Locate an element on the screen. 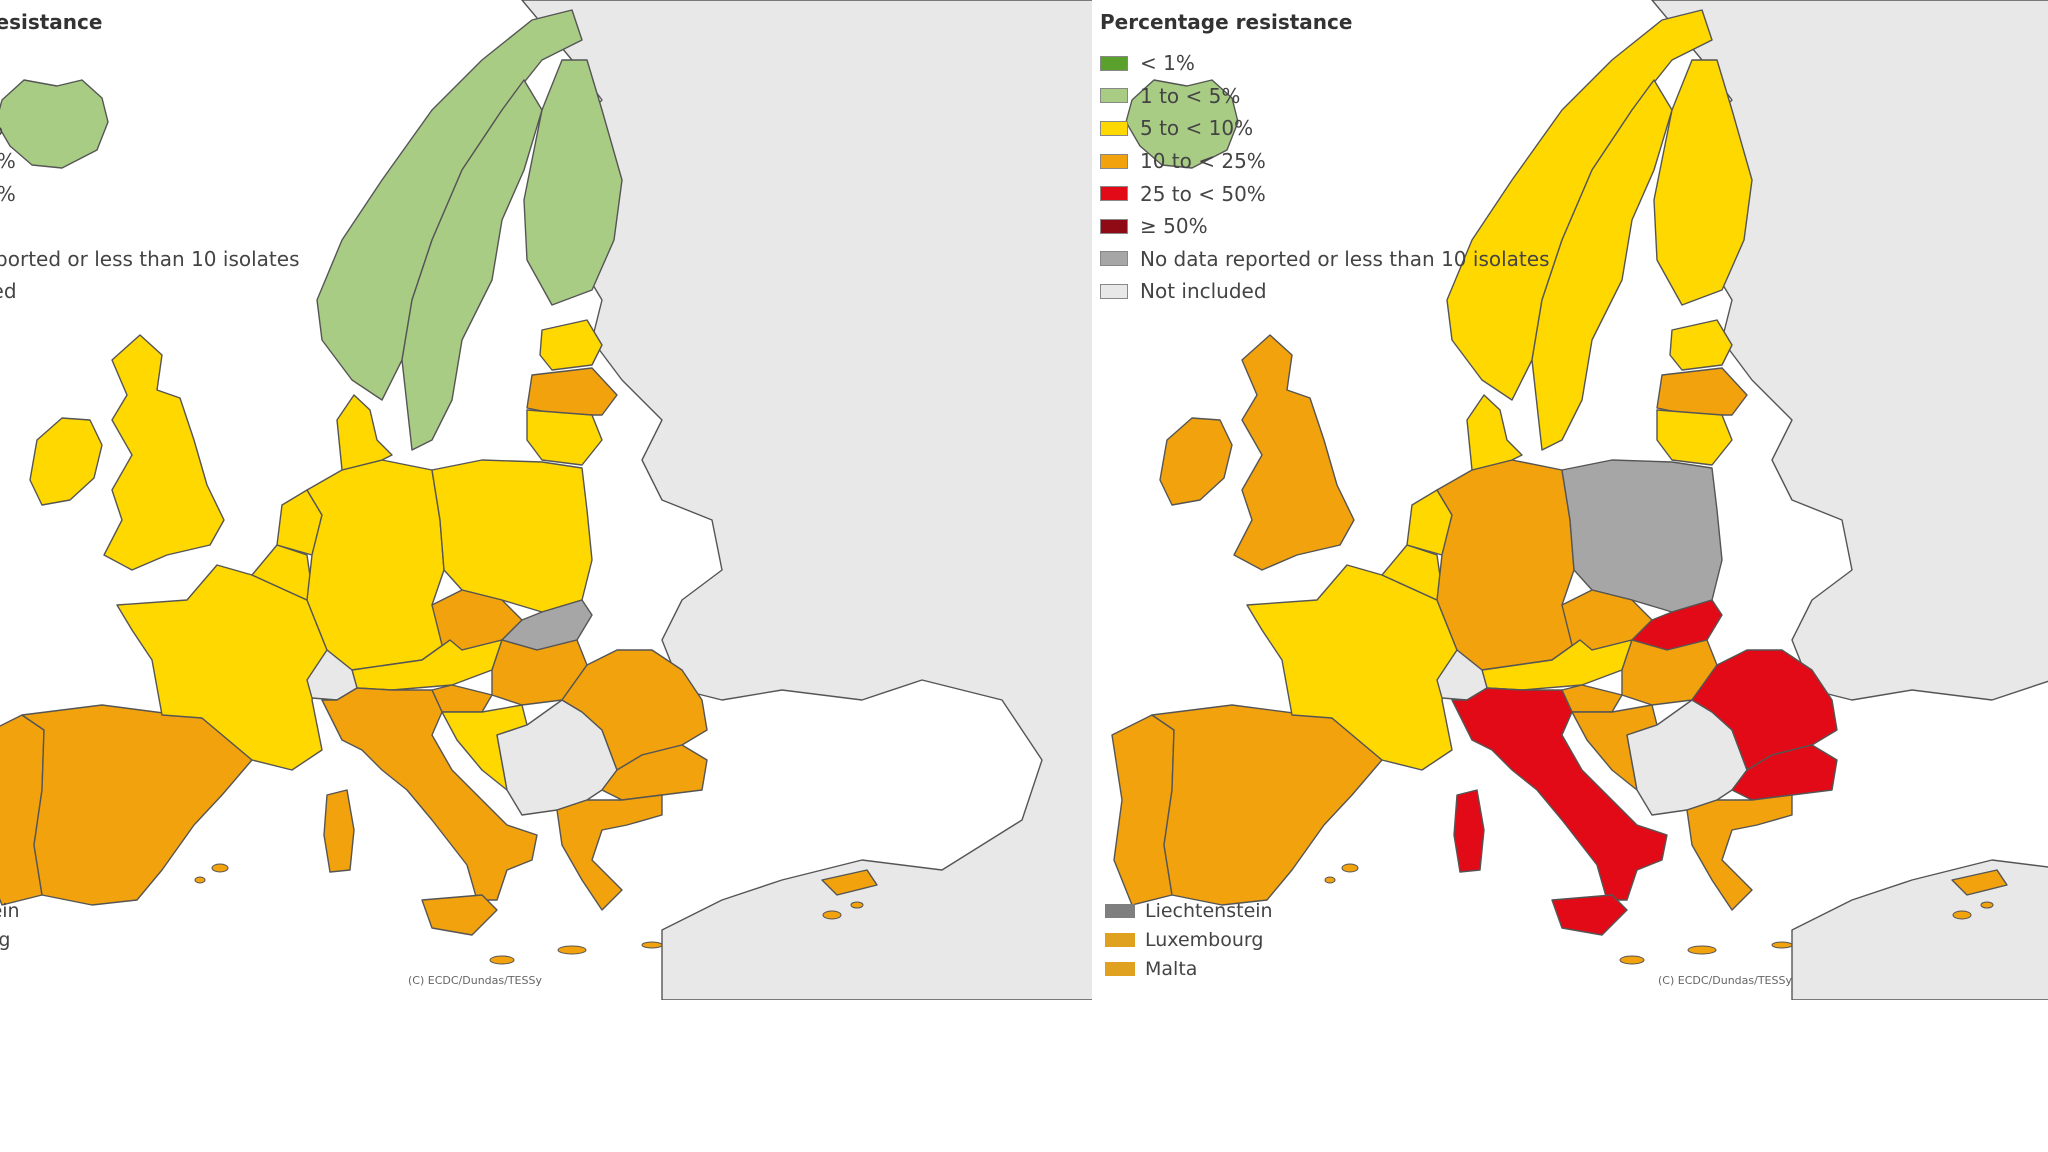 The image size is (2048, 1152). country-germany is located at coordinates (1508, 565).